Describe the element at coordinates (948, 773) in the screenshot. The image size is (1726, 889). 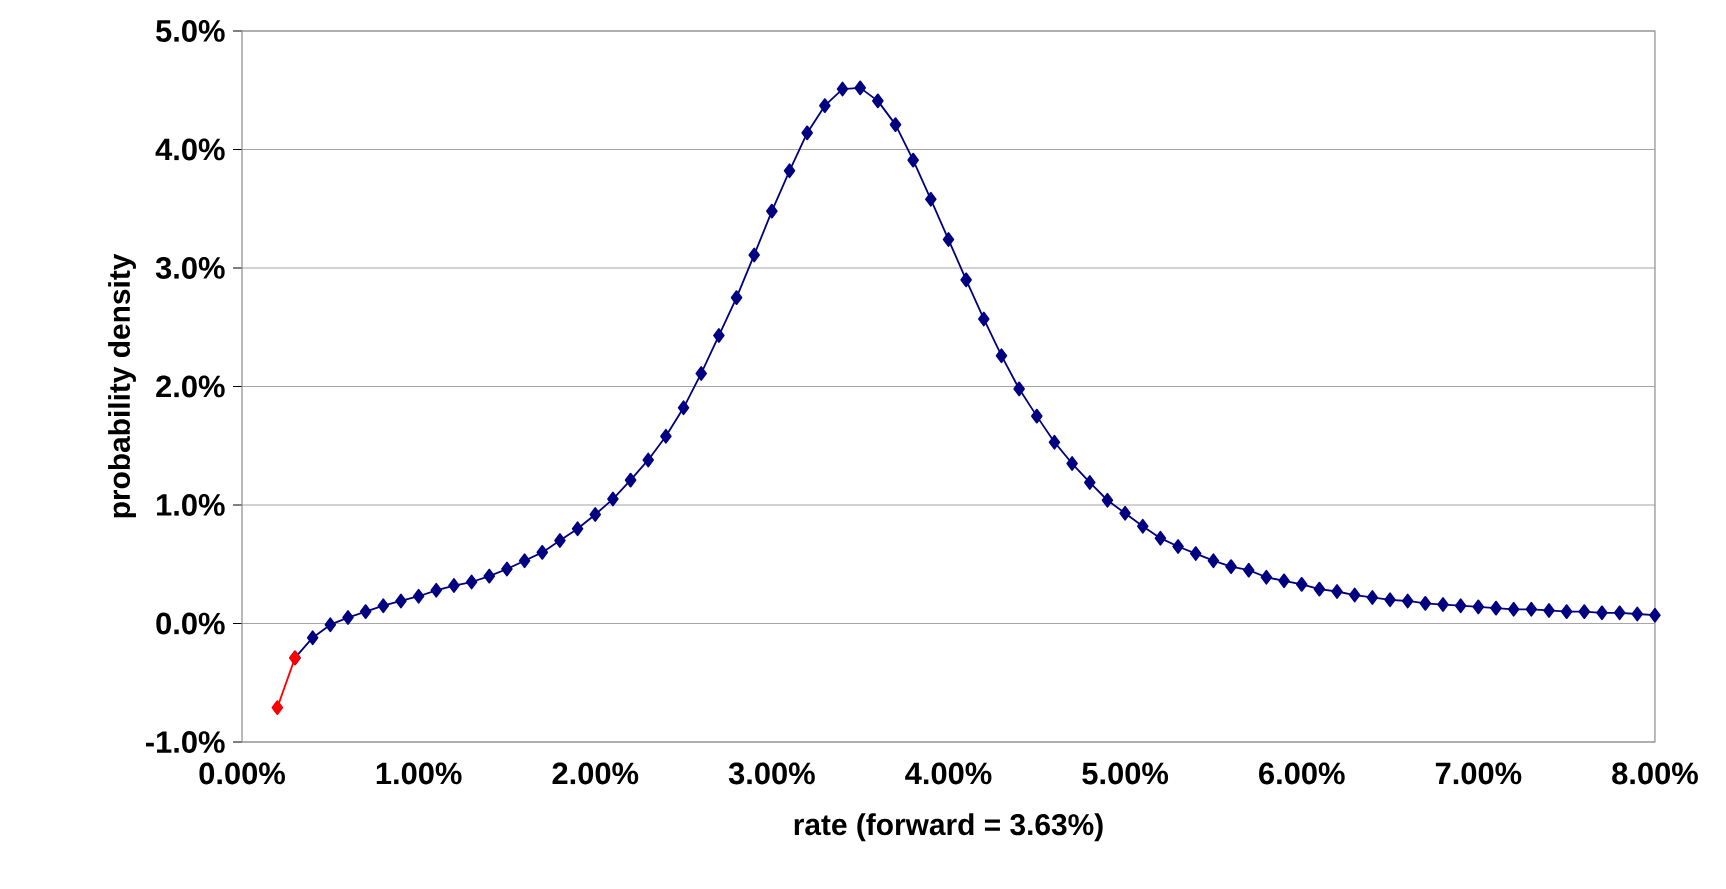
I see `x-tick-label: 4.00%` at that location.